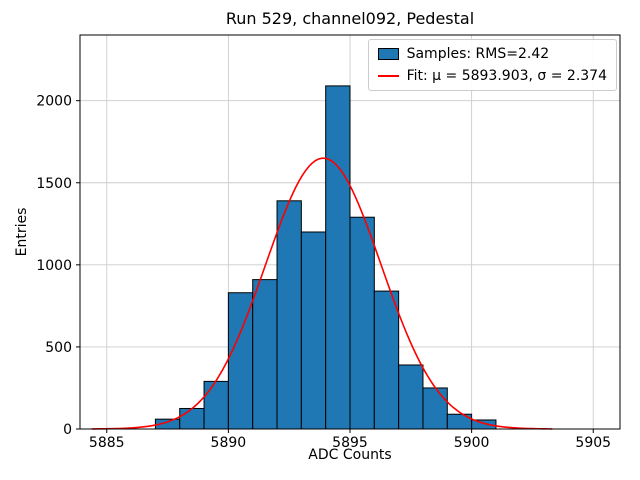 The image size is (640, 480). What do you see at coordinates (506, 76) in the screenshot?
I see `legend-label-fit: Fit: μ = 5893.903, σ = 2.374` at bounding box center [506, 76].